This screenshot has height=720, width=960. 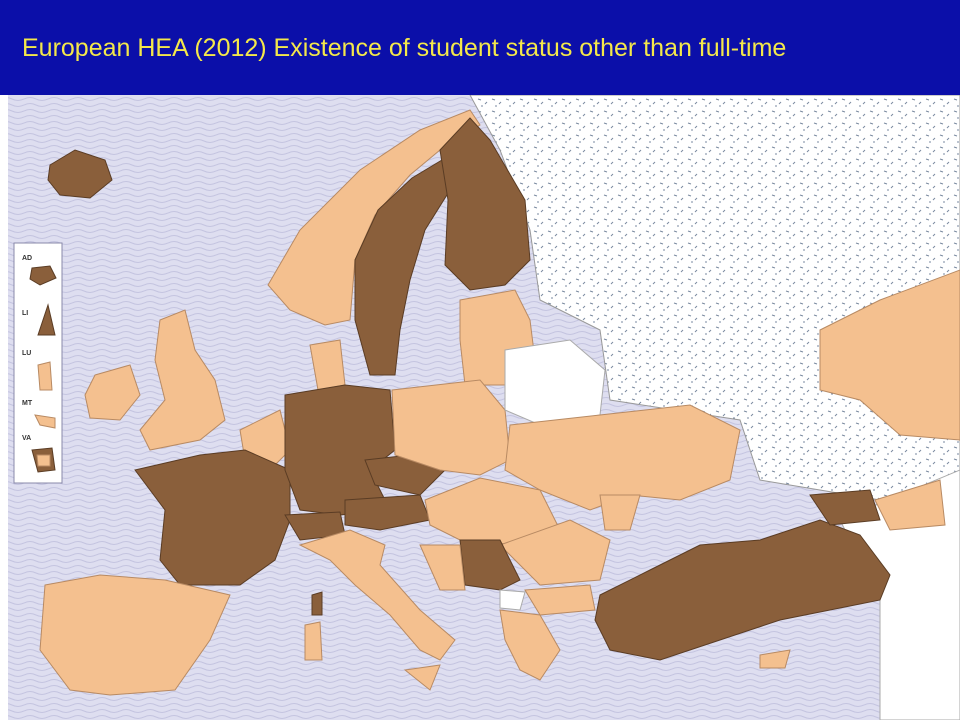 What do you see at coordinates (775, 659) in the screenshot?
I see `cyprus` at bounding box center [775, 659].